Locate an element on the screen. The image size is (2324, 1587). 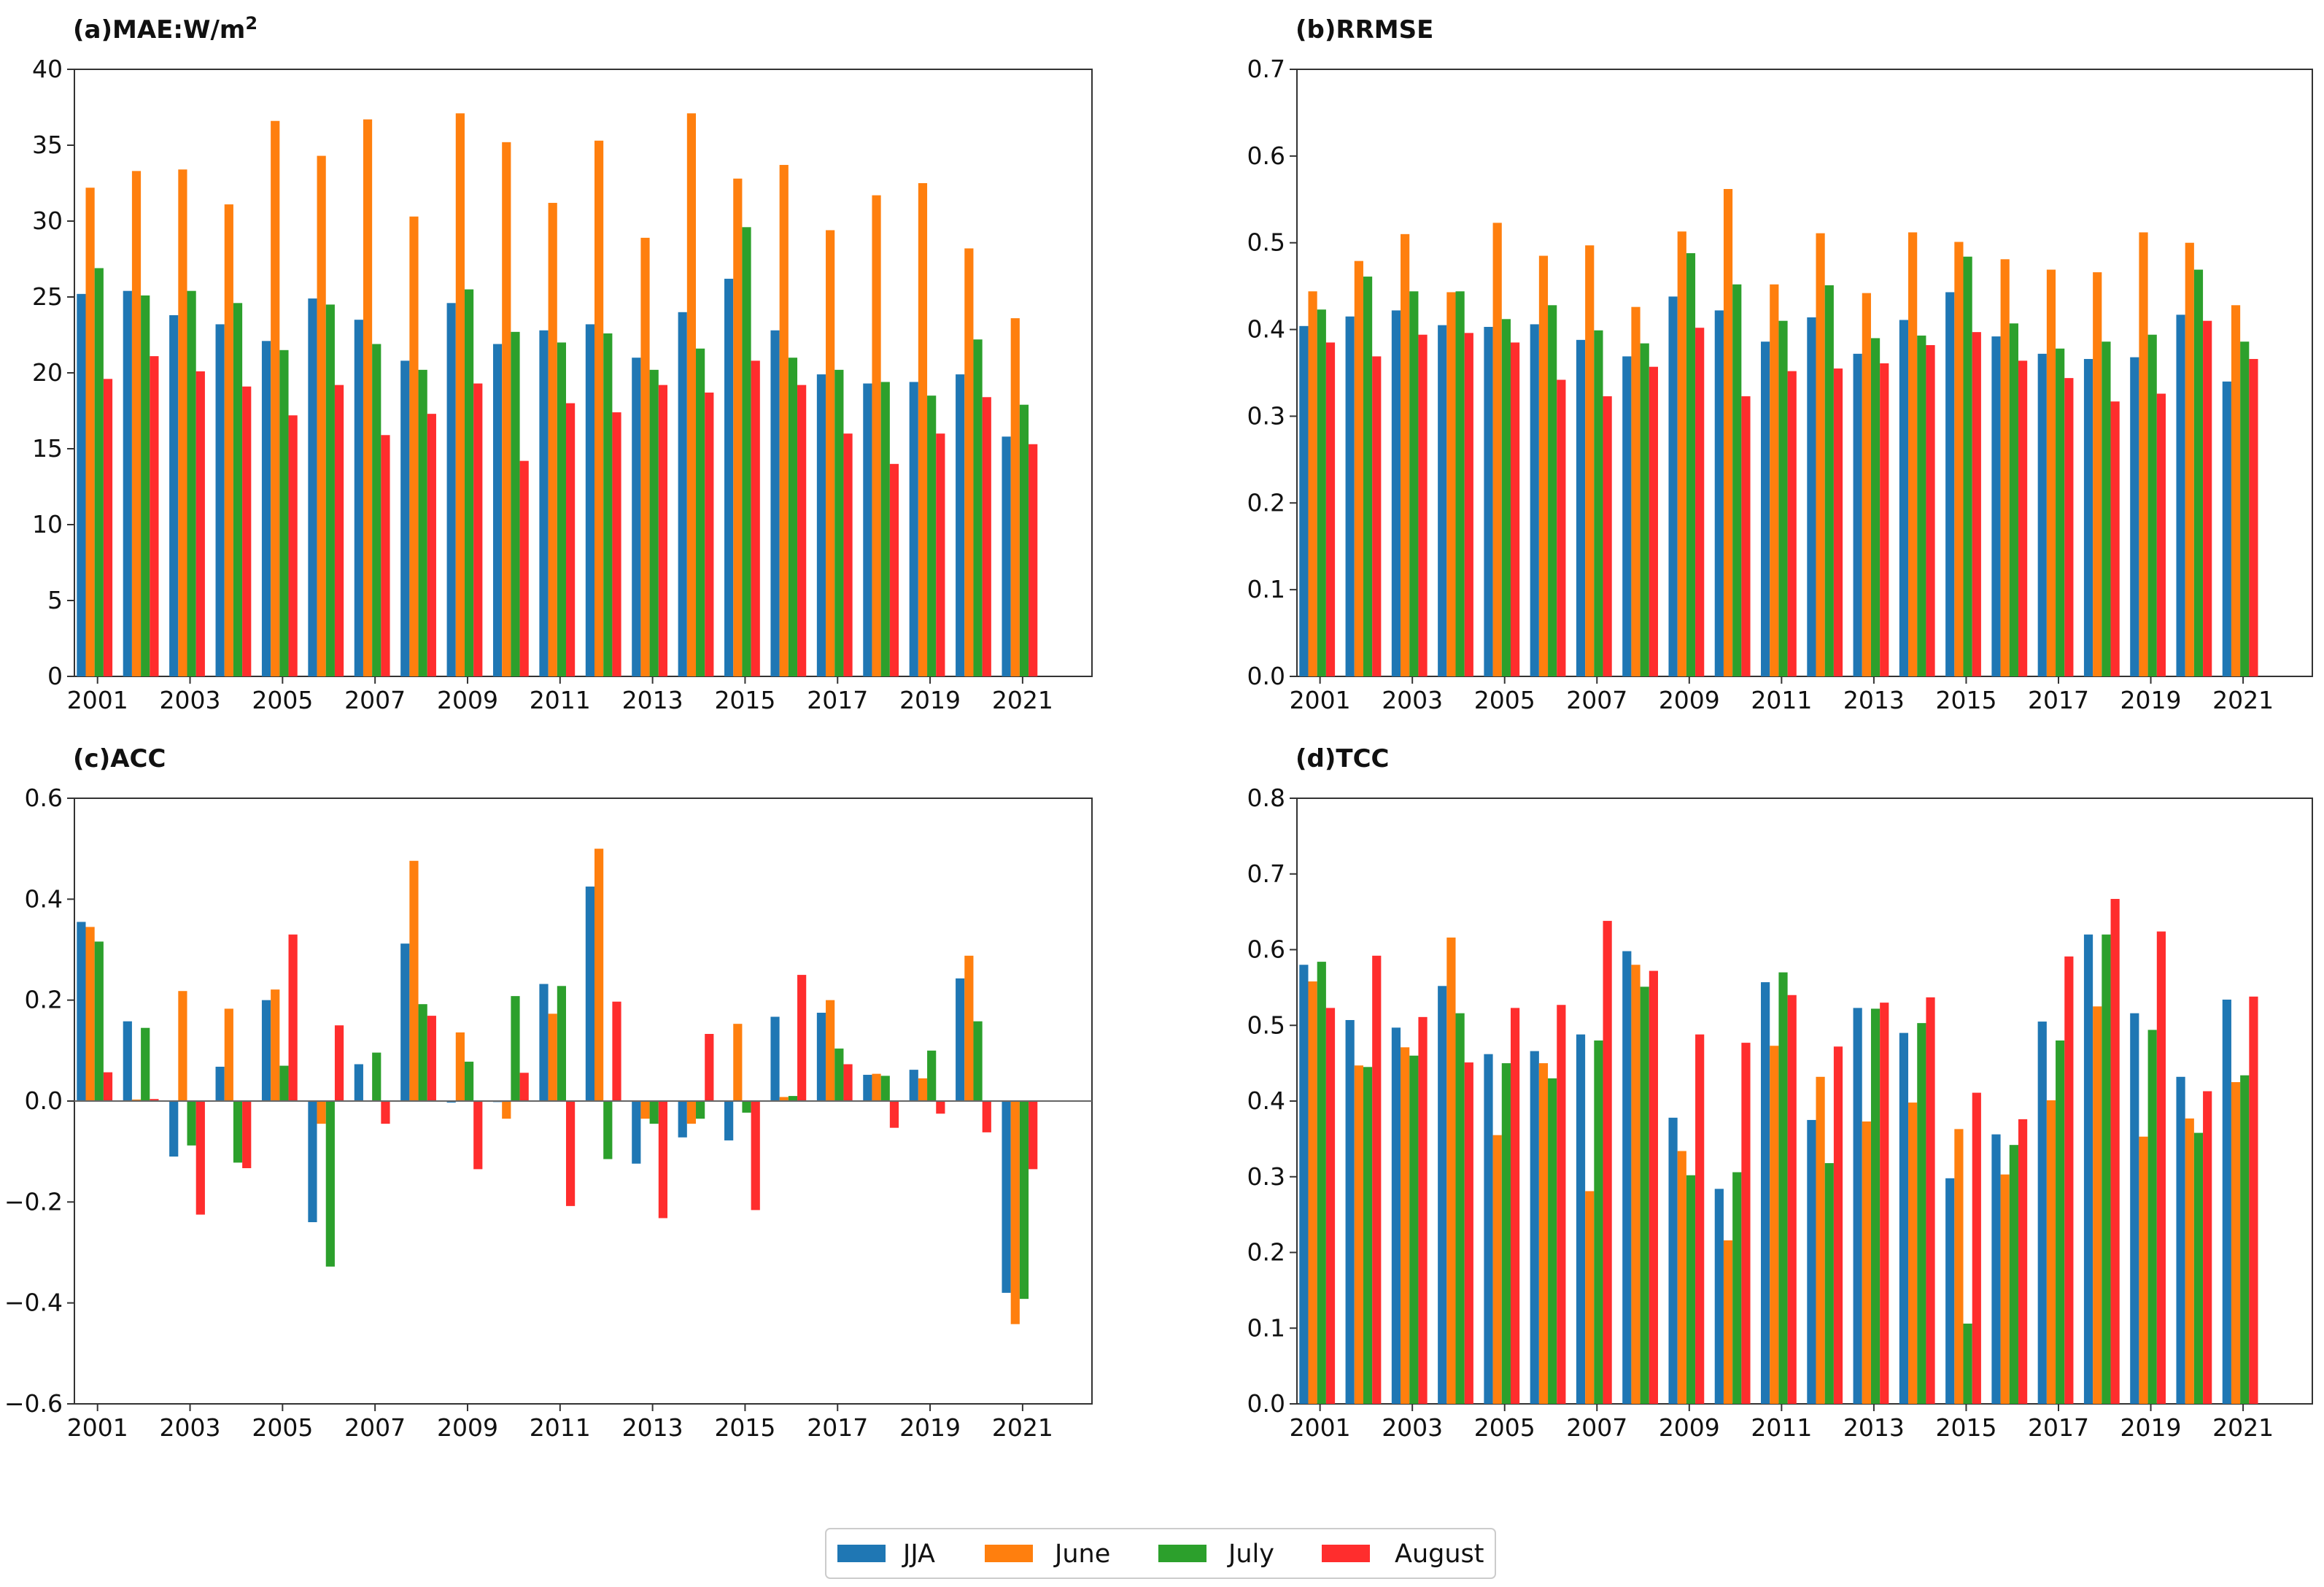
panel-title: (b)RRMSE is located at coordinates (1364, 30).